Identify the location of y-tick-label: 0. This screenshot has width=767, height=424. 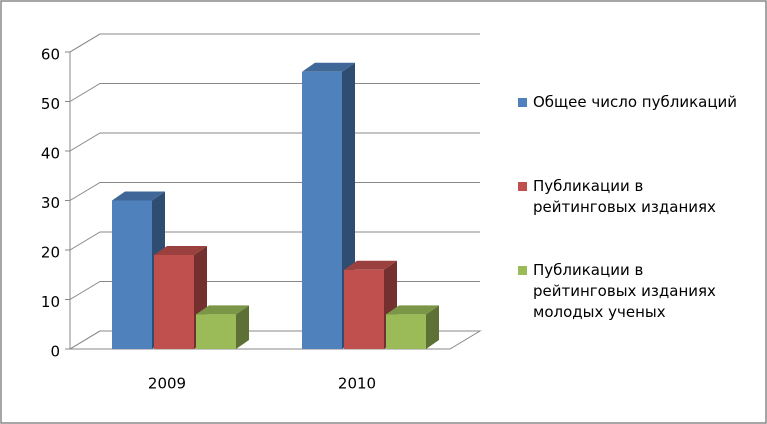
(55, 352).